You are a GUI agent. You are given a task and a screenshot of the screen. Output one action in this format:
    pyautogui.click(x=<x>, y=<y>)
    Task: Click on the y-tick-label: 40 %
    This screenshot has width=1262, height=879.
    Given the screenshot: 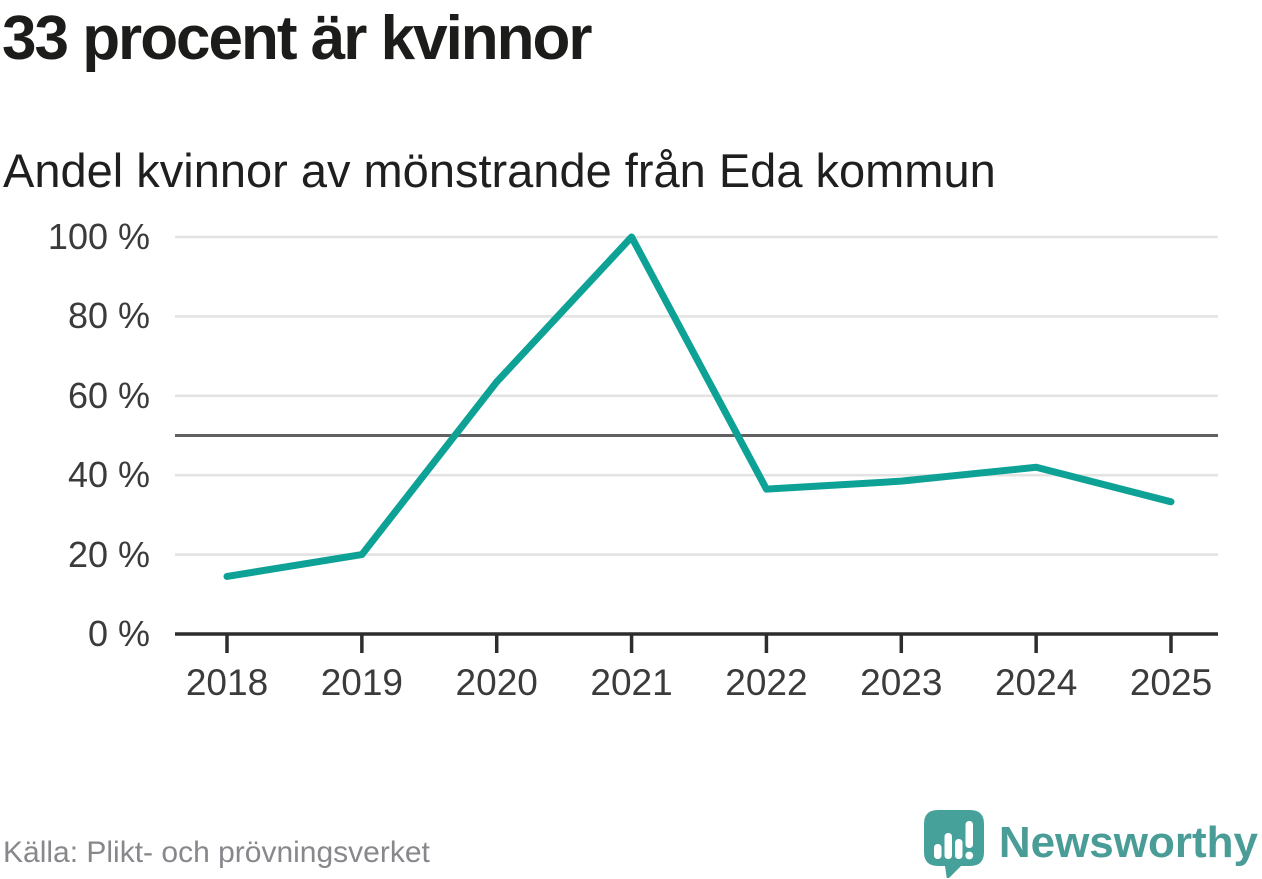 What is the action you would take?
    pyautogui.click(x=108, y=475)
    